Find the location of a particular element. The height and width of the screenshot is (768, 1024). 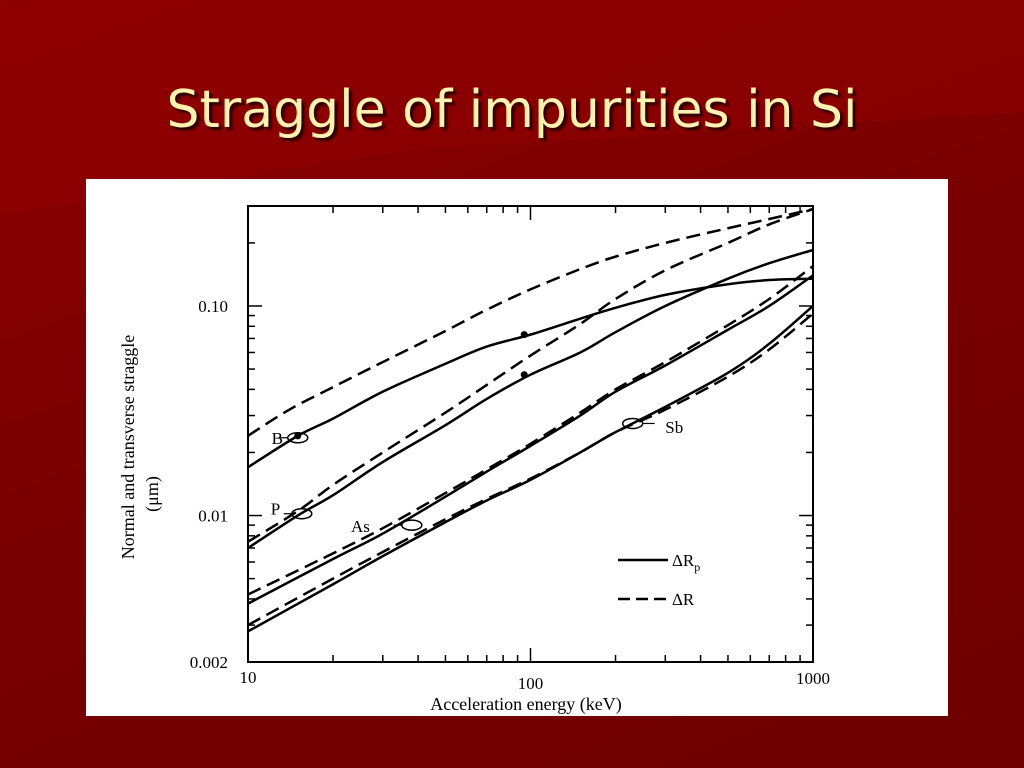

curve-label-sb: Sb is located at coordinates (674, 427).